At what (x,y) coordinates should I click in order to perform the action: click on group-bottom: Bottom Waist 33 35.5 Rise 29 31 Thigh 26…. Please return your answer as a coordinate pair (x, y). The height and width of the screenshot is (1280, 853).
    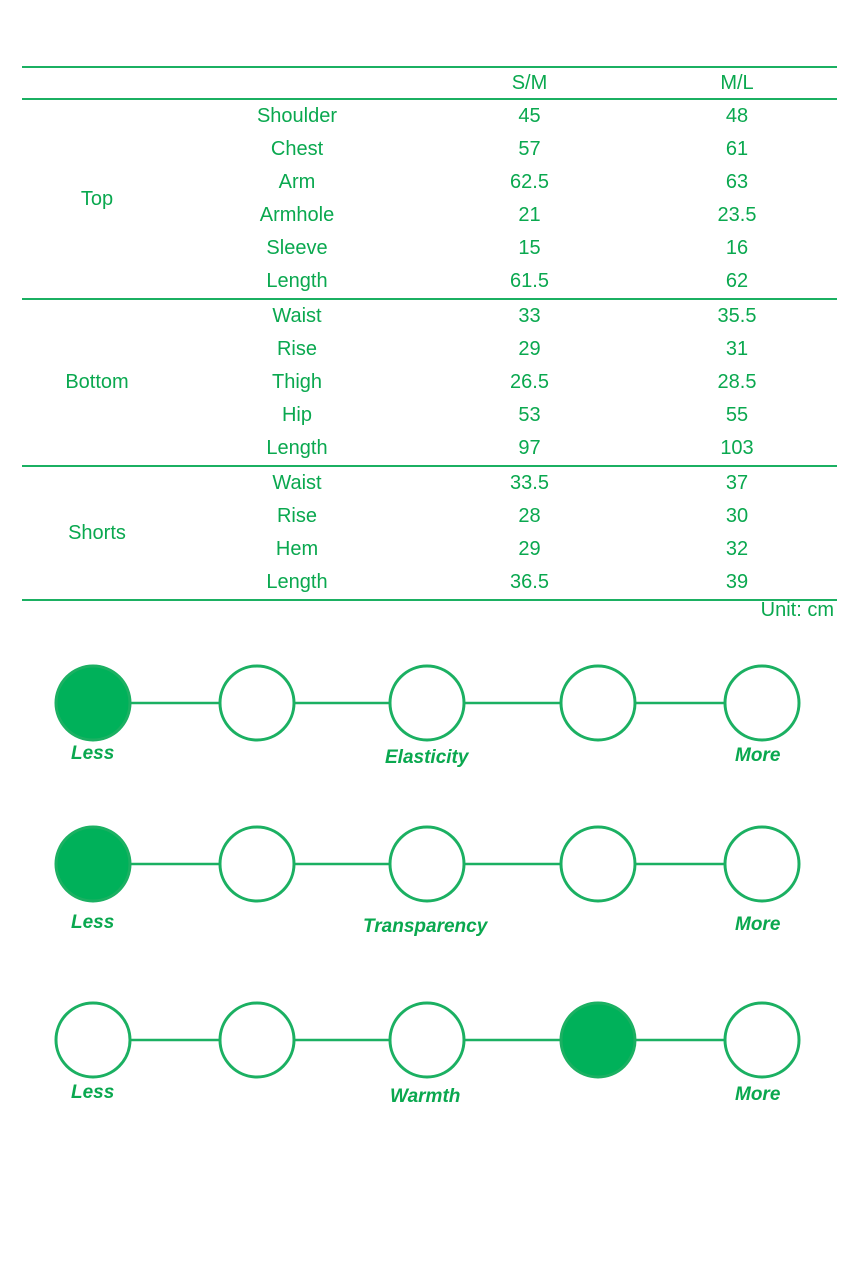
    Looking at the image, I should click on (429, 382).